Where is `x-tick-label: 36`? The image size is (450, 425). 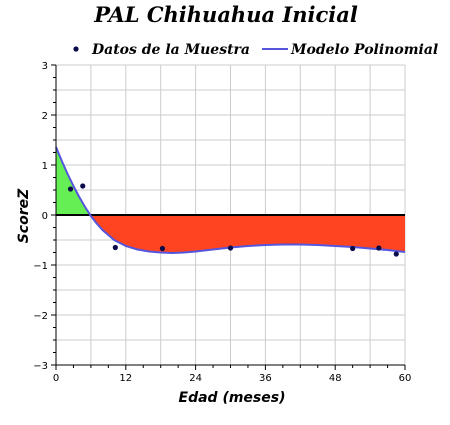 x-tick-label: 36 is located at coordinates (265, 378).